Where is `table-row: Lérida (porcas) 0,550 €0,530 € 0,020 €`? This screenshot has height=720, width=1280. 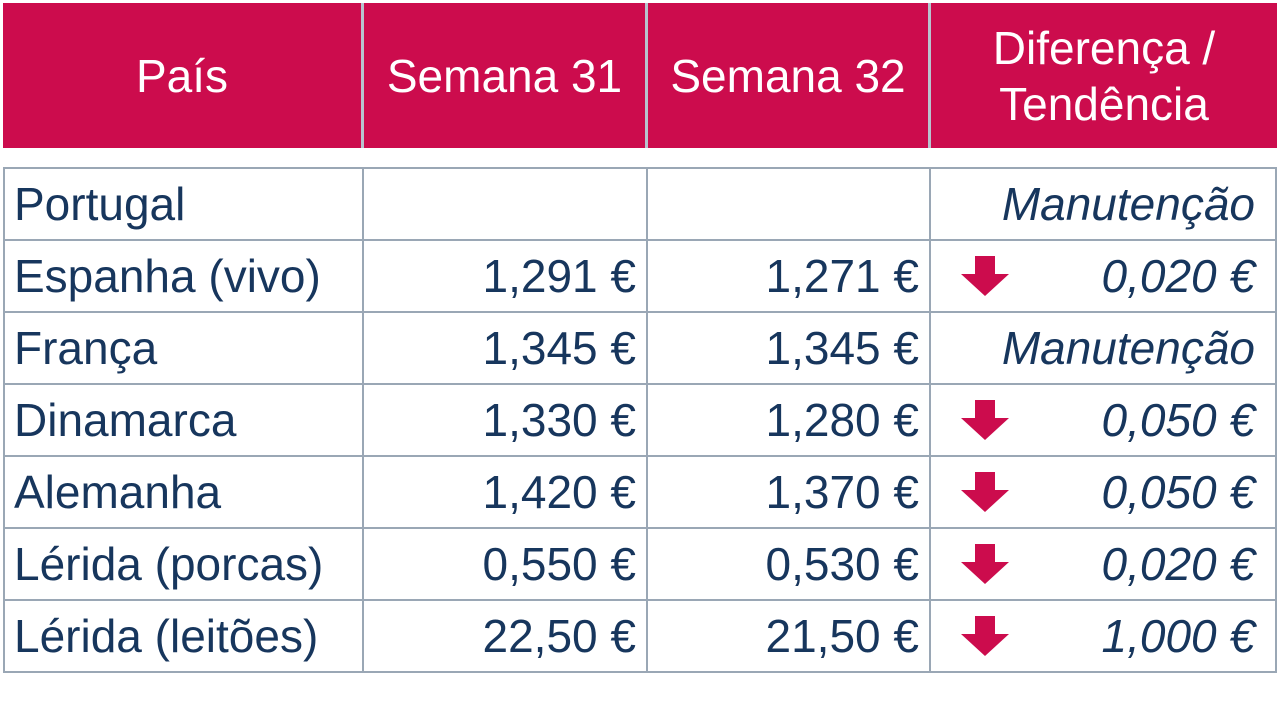
table-row: Lérida (porcas) 0,550 €0,530 € 0,020 € is located at coordinates (640, 565).